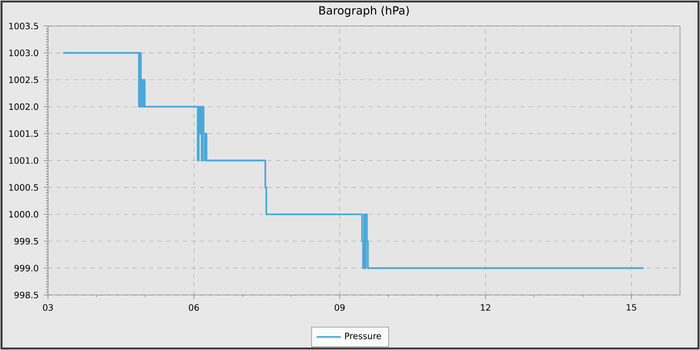  What do you see at coordinates (23, 133) in the screenshot?
I see `y-tick-label: 1001.5` at bounding box center [23, 133].